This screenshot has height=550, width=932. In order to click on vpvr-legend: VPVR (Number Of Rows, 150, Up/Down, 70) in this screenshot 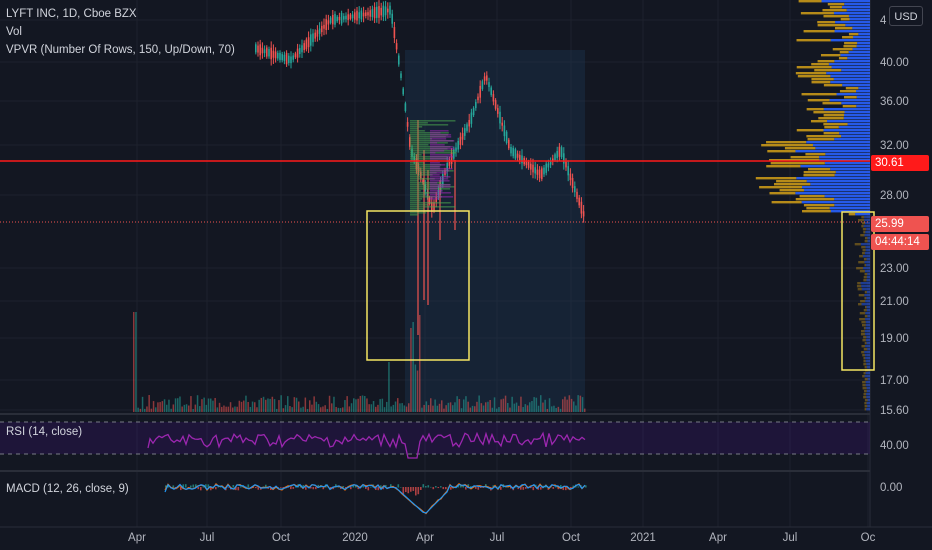, I will do `click(120, 50)`.